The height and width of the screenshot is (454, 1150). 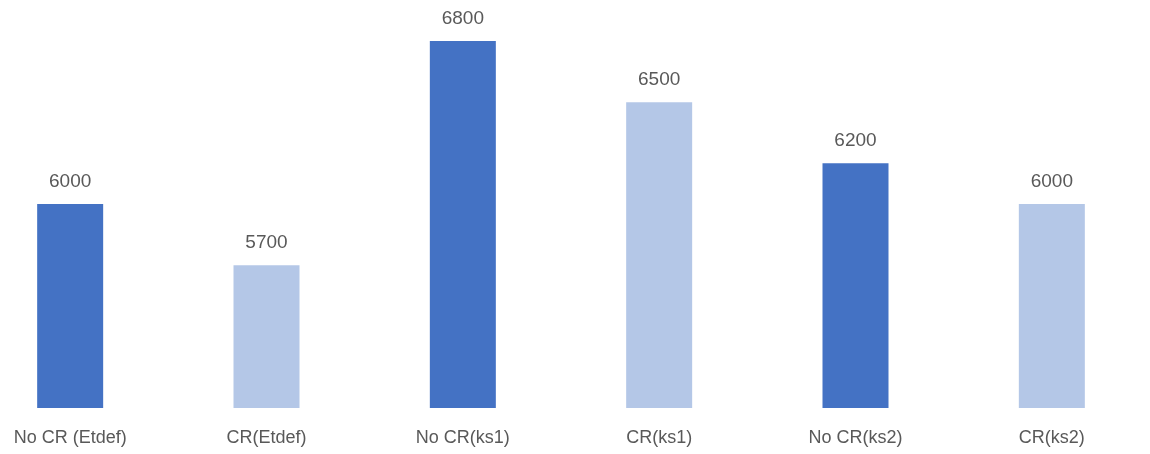 I want to click on x-tick-label: No CR(ks2), so click(x=855, y=437).